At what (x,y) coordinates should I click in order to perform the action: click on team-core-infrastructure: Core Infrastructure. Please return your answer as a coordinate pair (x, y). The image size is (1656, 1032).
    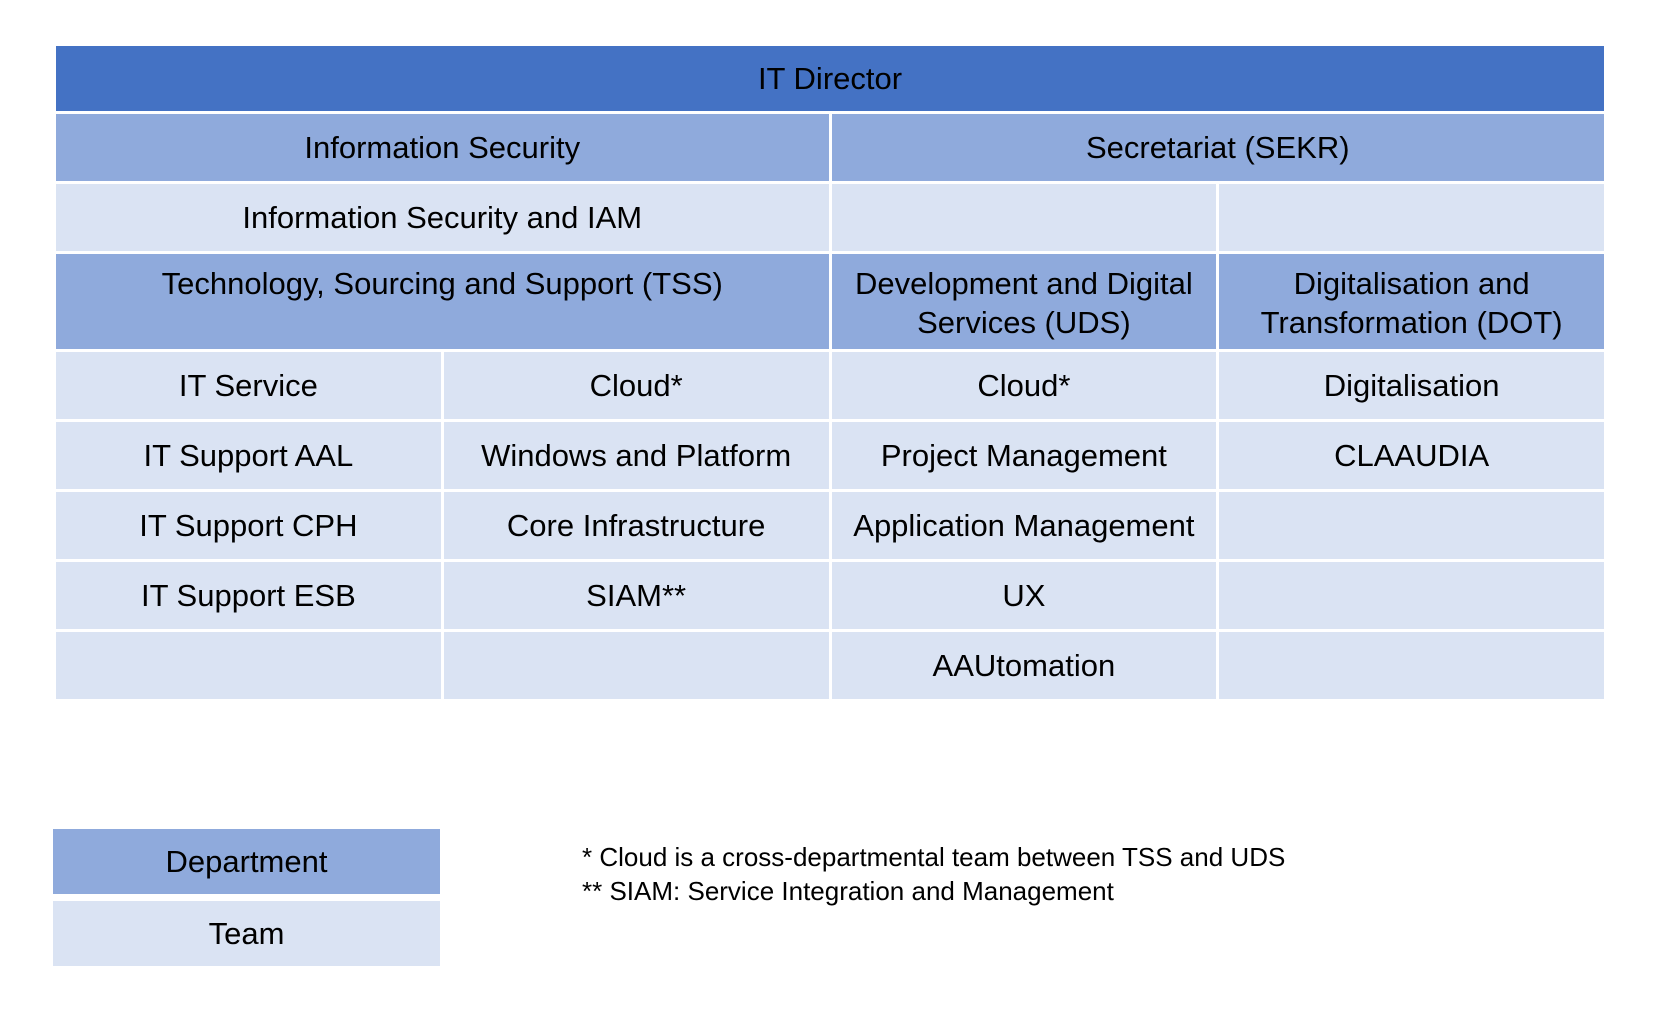
    Looking at the image, I should click on (636, 525).